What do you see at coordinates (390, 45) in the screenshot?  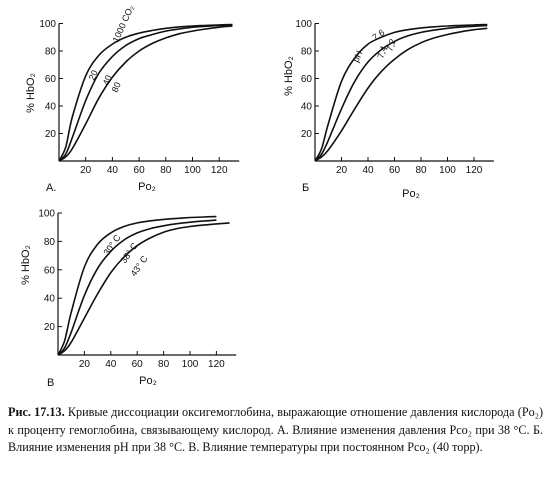 I see `curve-label: 7,2` at bounding box center [390, 45].